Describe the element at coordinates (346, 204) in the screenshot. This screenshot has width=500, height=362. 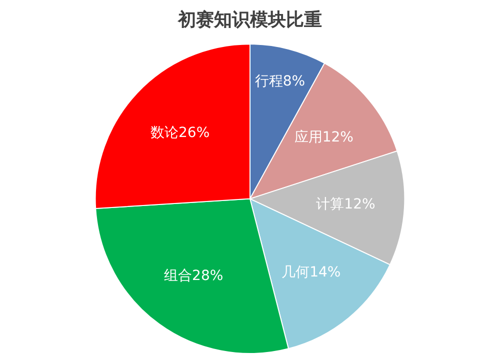
I see `slice-label: 计算12%` at that location.